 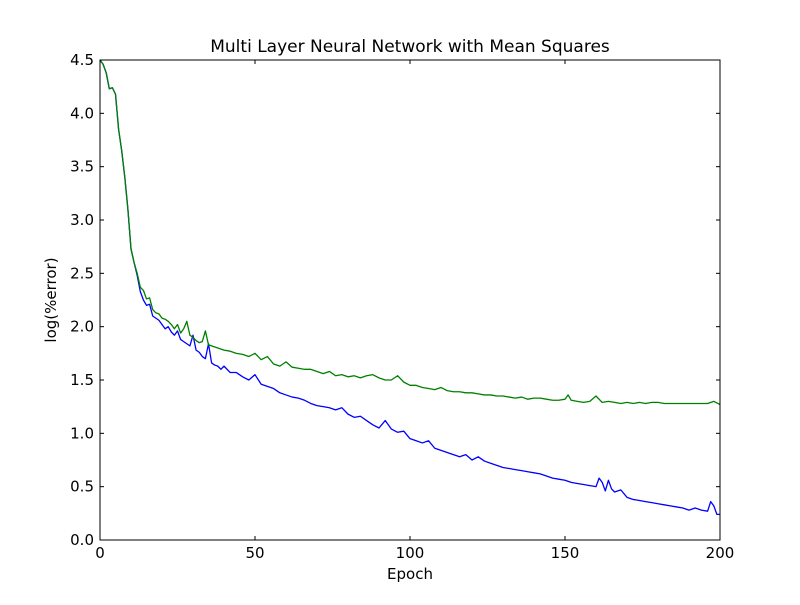 What do you see at coordinates (51, 299) in the screenshot?
I see `y-axis-label: log(%error)` at bounding box center [51, 299].